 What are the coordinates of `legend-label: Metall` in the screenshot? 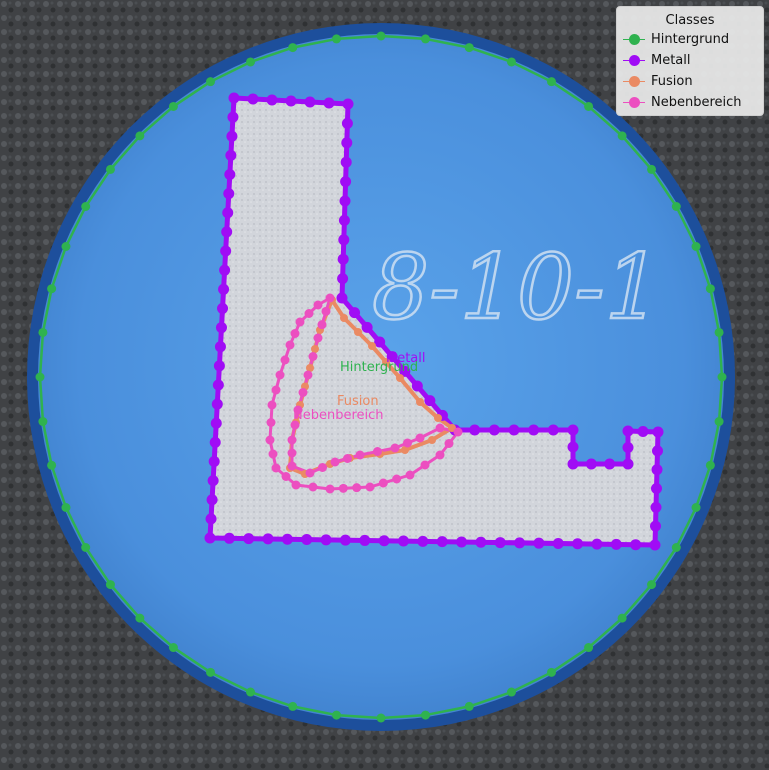 It's located at (671, 60).